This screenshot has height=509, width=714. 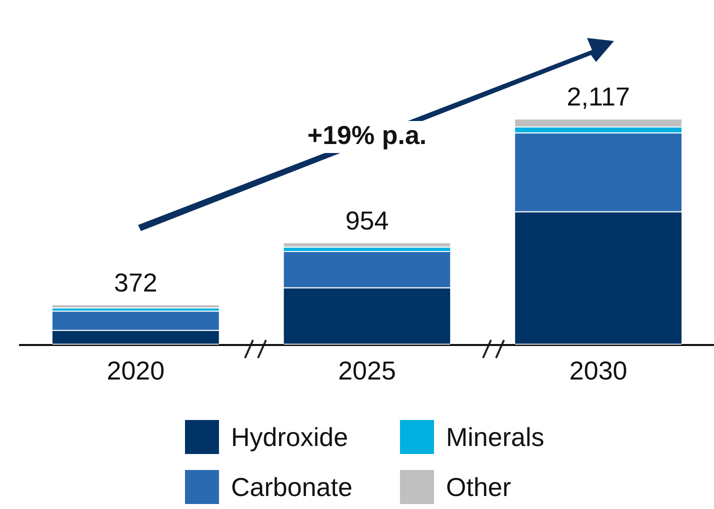 What do you see at coordinates (598, 371) in the screenshot?
I see `x-tick-label: 2030` at bounding box center [598, 371].